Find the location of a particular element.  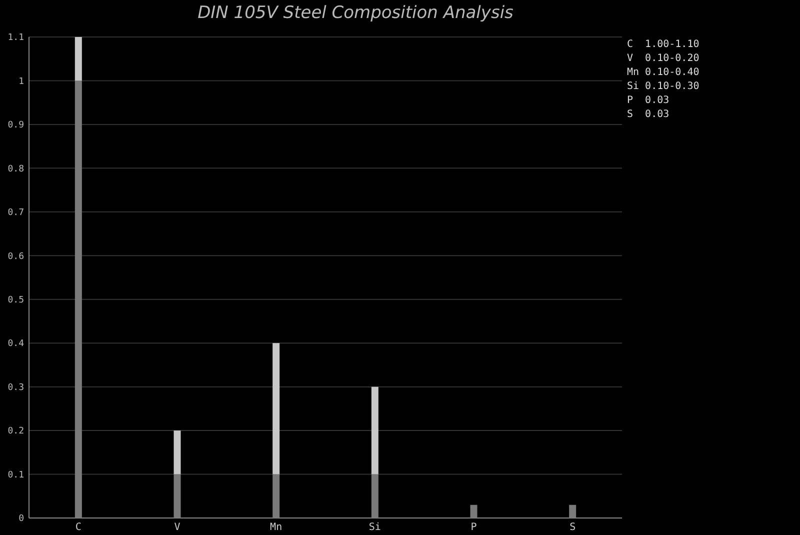

text: Si 0.10-0.30 is located at coordinates (663, 86).